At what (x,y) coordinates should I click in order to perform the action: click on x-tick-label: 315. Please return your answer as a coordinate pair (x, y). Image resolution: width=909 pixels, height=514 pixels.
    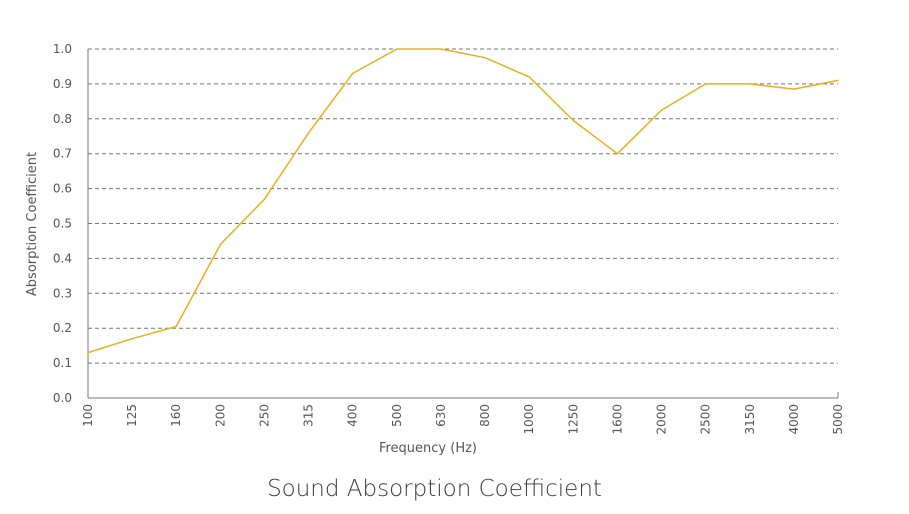
    Looking at the image, I should click on (309, 415).